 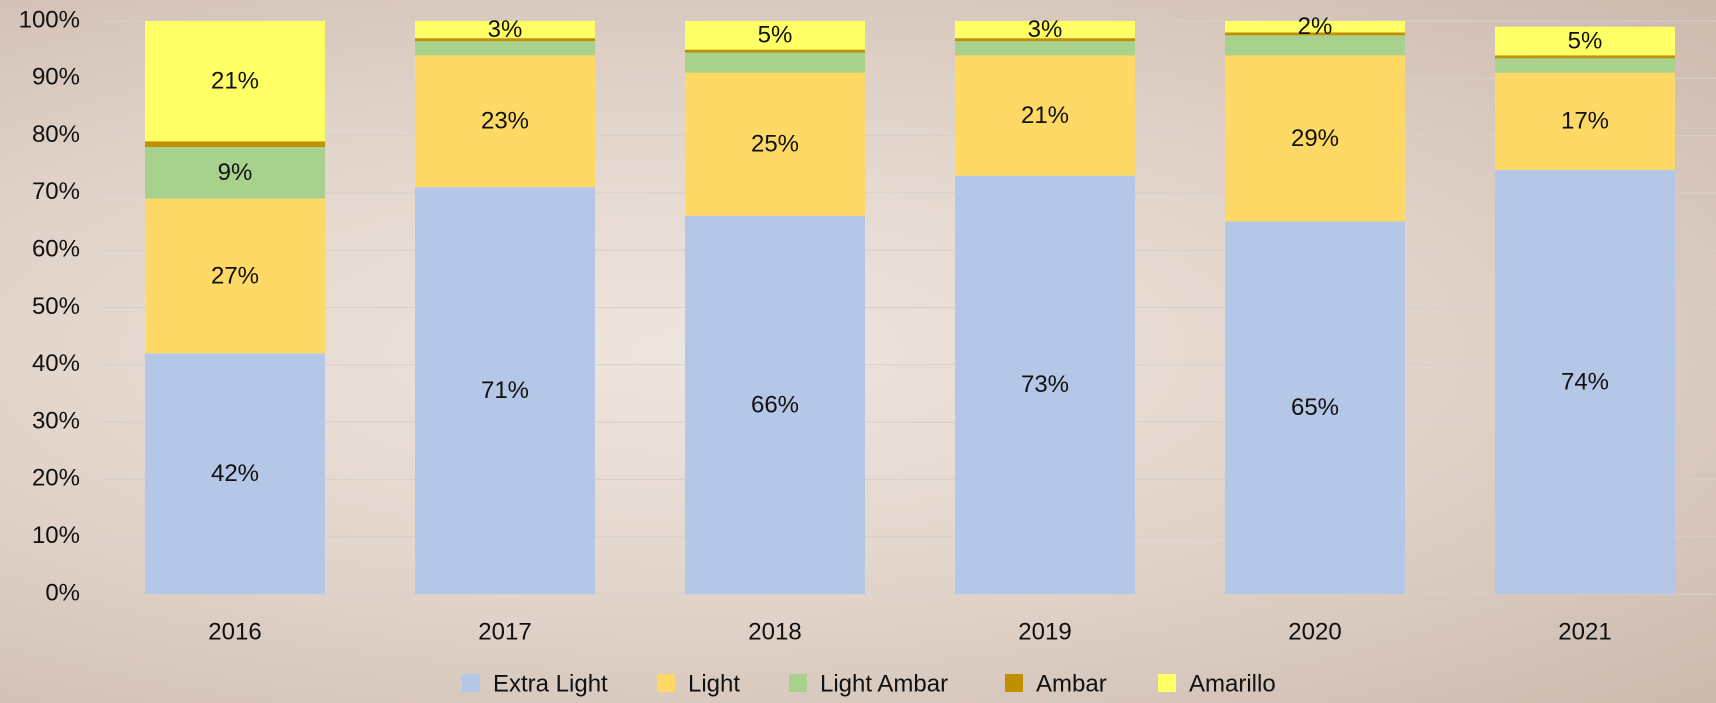 I want to click on data-label: 29%, so click(x=1315, y=138).